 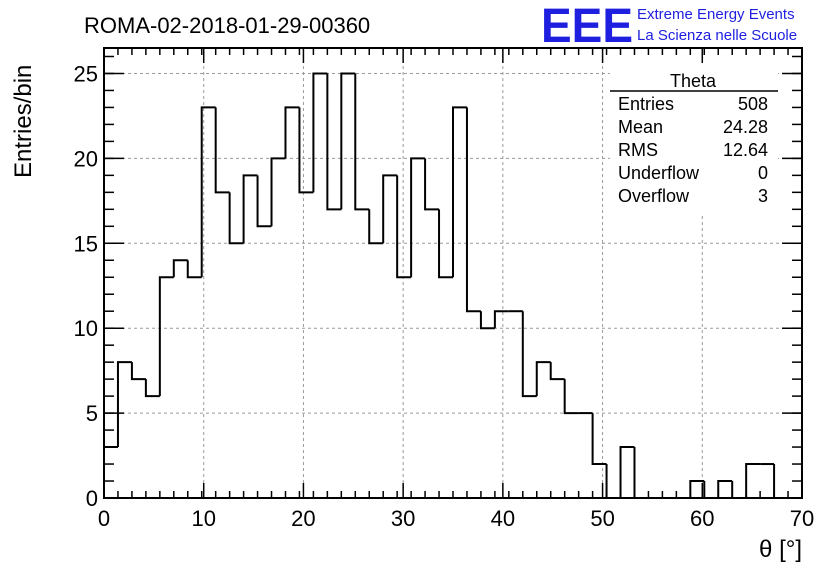 I want to click on x-tick-label: 50, so click(x=602, y=518).